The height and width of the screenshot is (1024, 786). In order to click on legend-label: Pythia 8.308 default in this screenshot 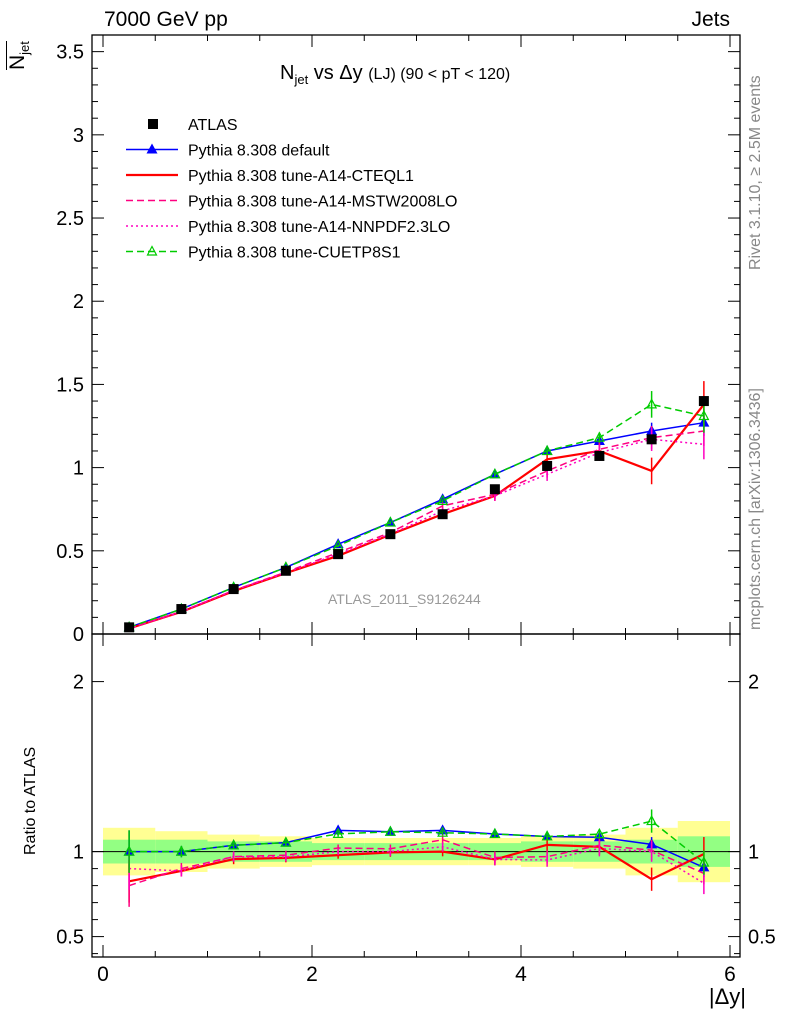, I will do `click(259, 151)`.